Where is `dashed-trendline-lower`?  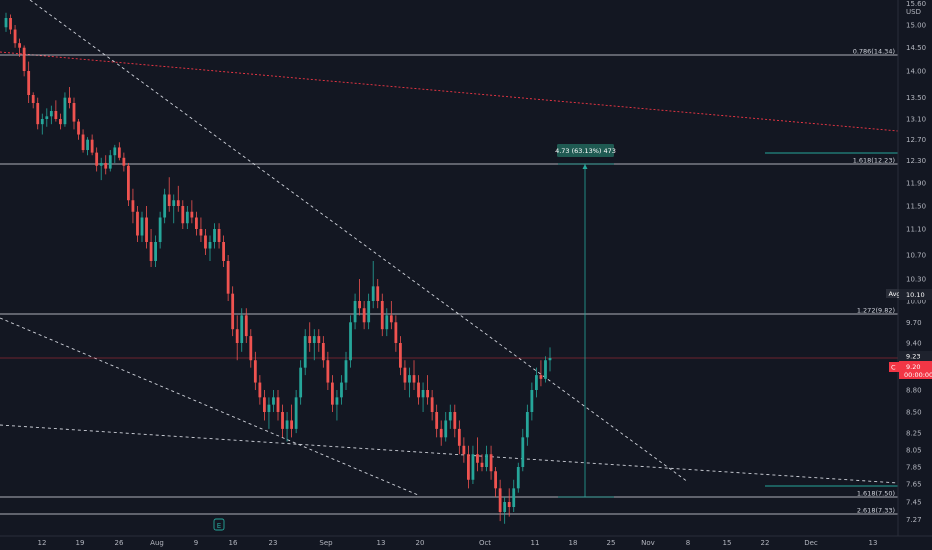 dashed-trendline-lower is located at coordinates (209, 406).